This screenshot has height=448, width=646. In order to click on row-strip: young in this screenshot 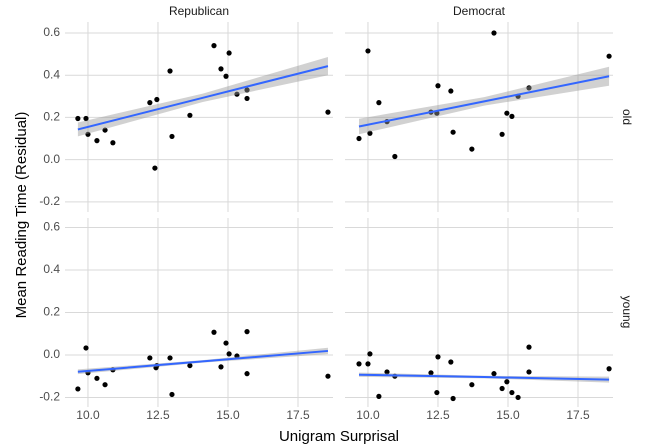, I will do `click(627, 312)`.